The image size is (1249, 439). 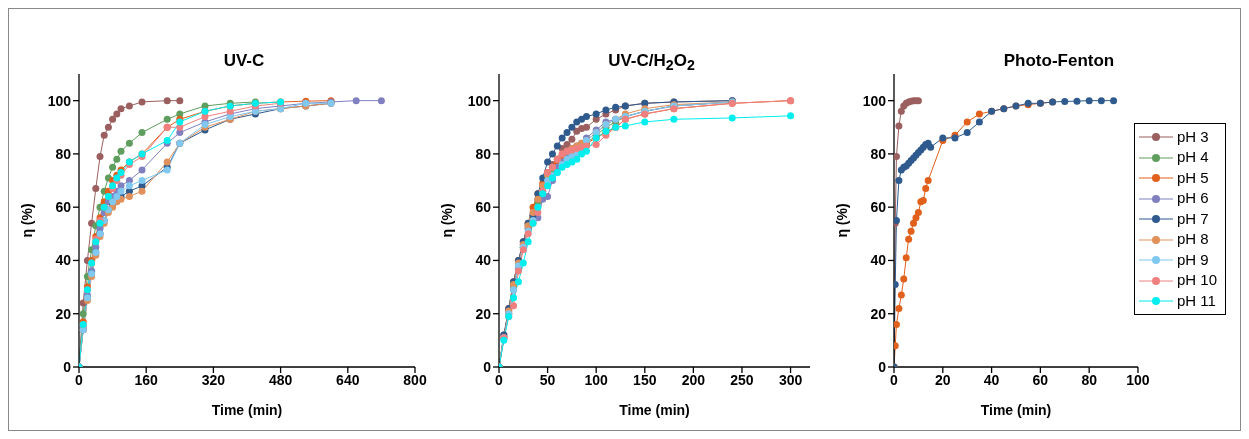 I want to click on x-tick-label: 20, so click(x=943, y=379).